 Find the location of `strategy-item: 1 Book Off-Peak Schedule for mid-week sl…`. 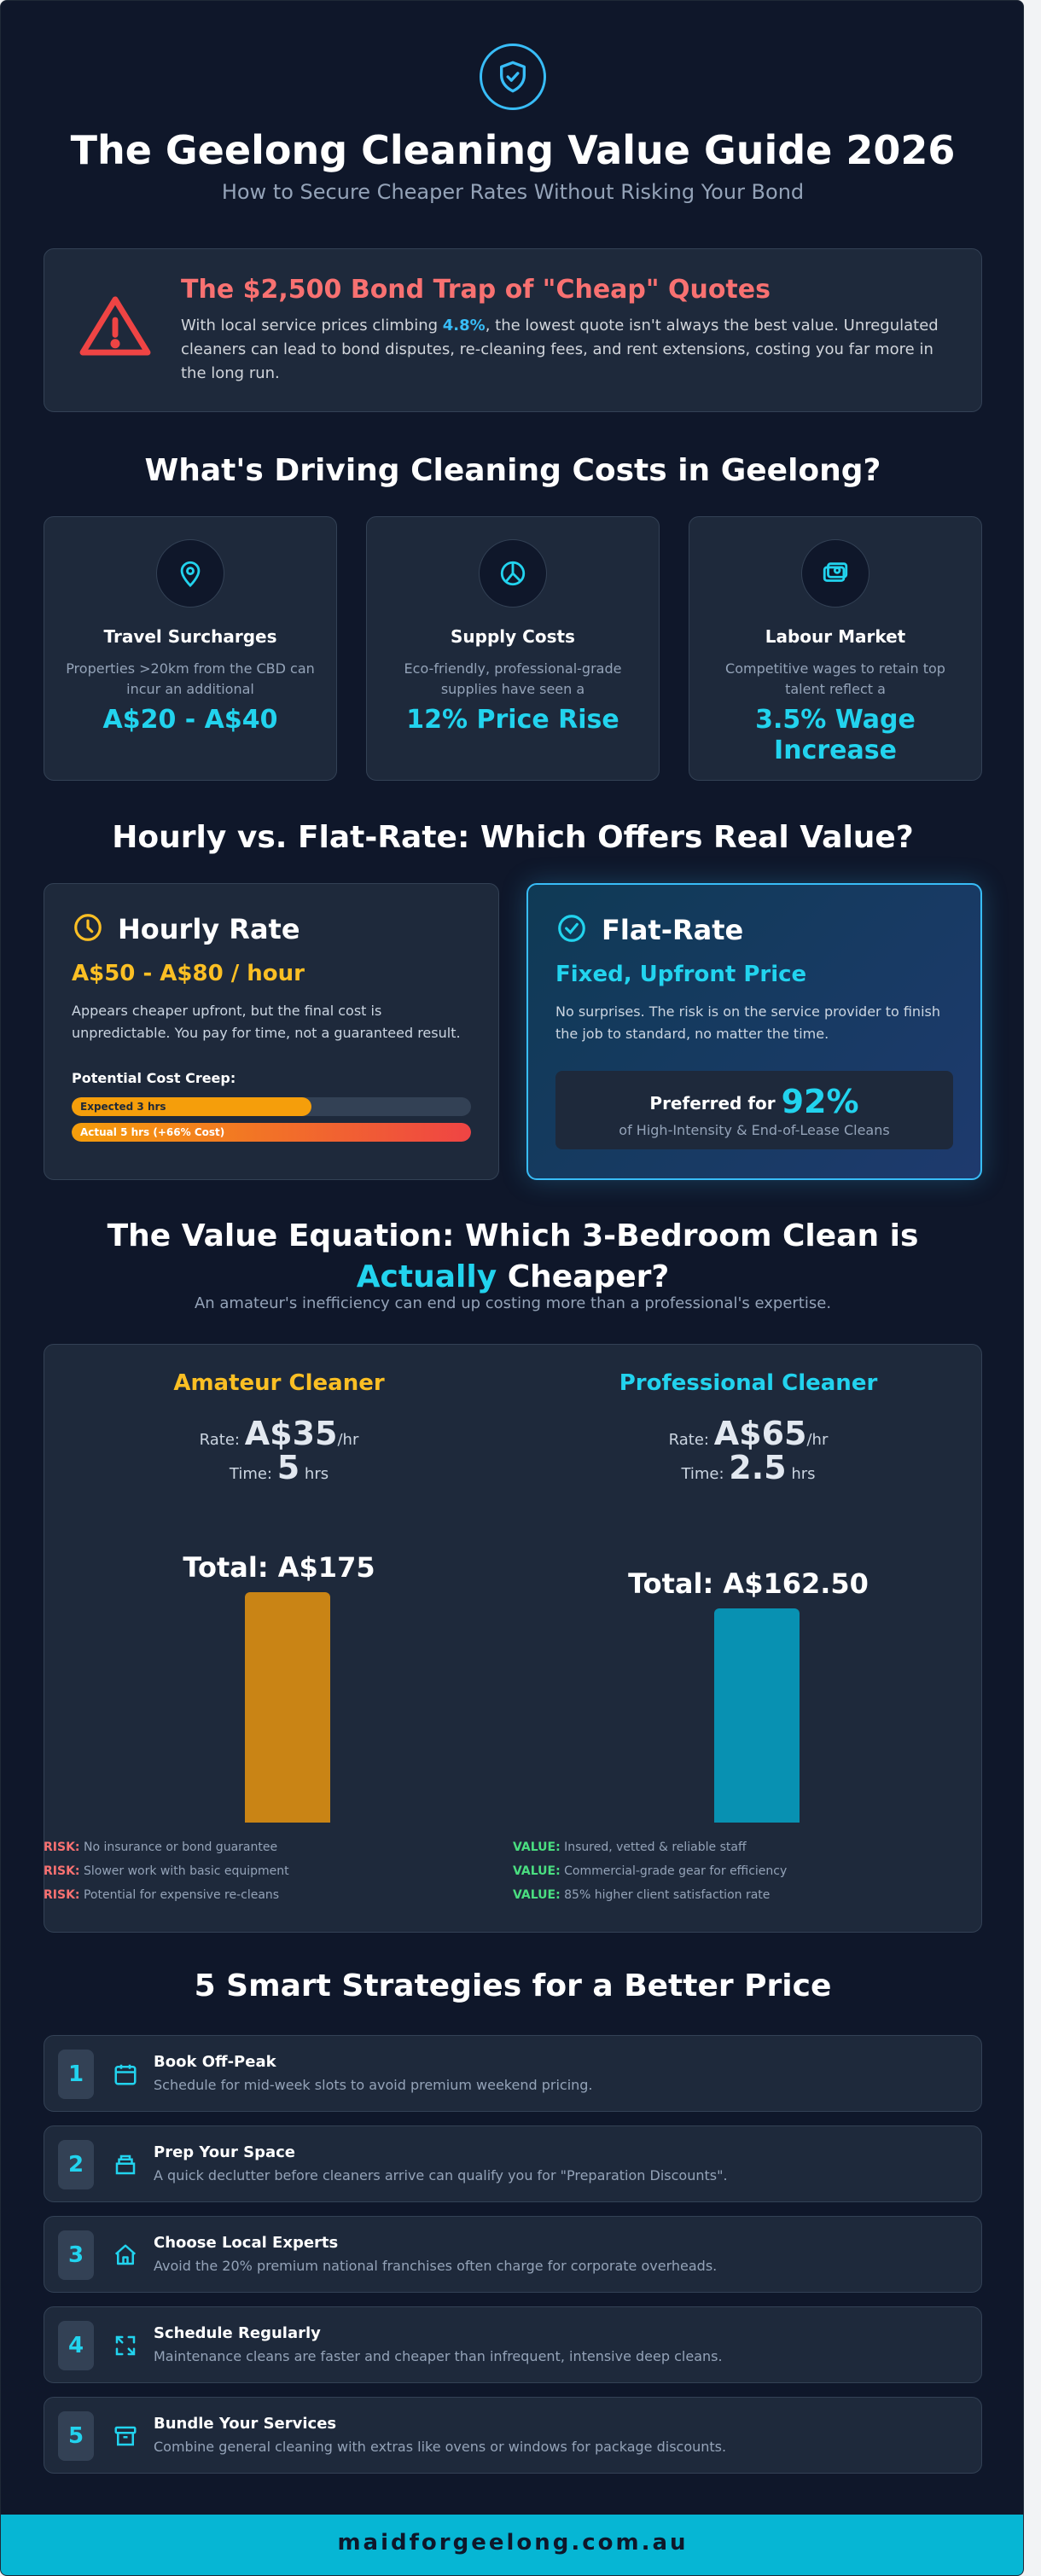

strategy-item: 1 Book Off-Peak Schedule for mid-week sl… is located at coordinates (513, 2073).